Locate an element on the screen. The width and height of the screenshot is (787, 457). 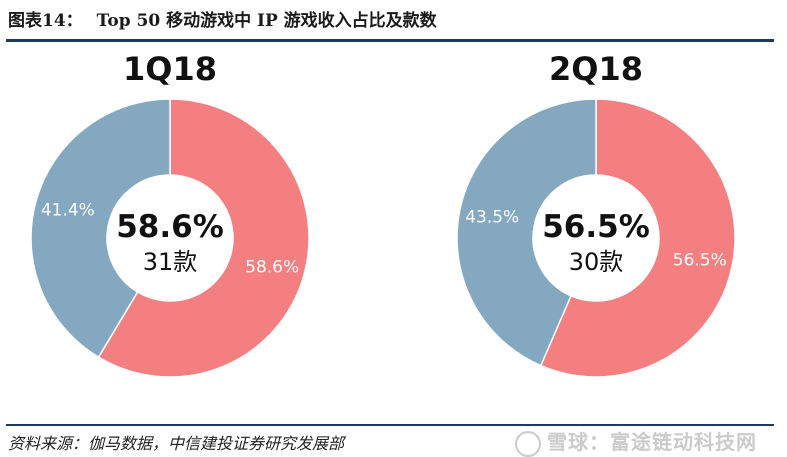
source-note: 资料来源：伽马数据，中信建投证券研究发展部 is located at coordinates (176, 443).